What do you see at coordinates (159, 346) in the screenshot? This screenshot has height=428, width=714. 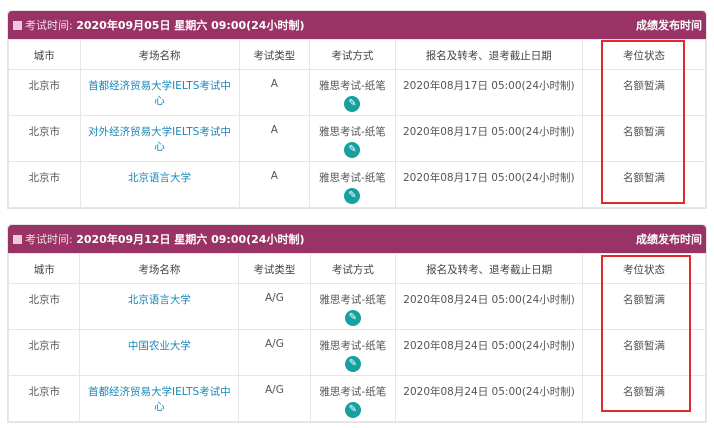 I see `venue-link: 中国农业大学` at bounding box center [159, 346].